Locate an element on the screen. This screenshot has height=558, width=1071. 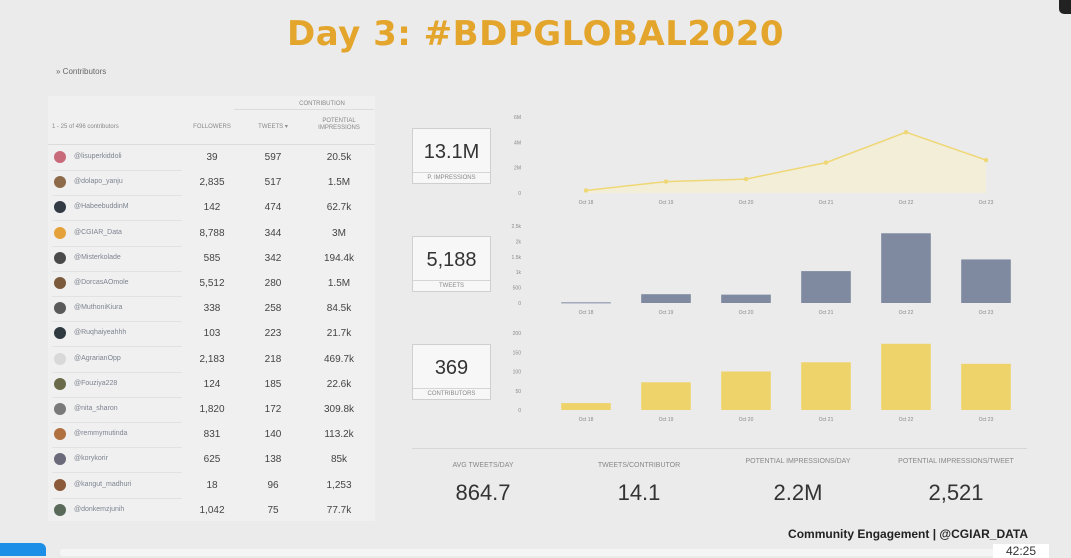
tweets-cell: 474 is located at coordinates (273, 208).